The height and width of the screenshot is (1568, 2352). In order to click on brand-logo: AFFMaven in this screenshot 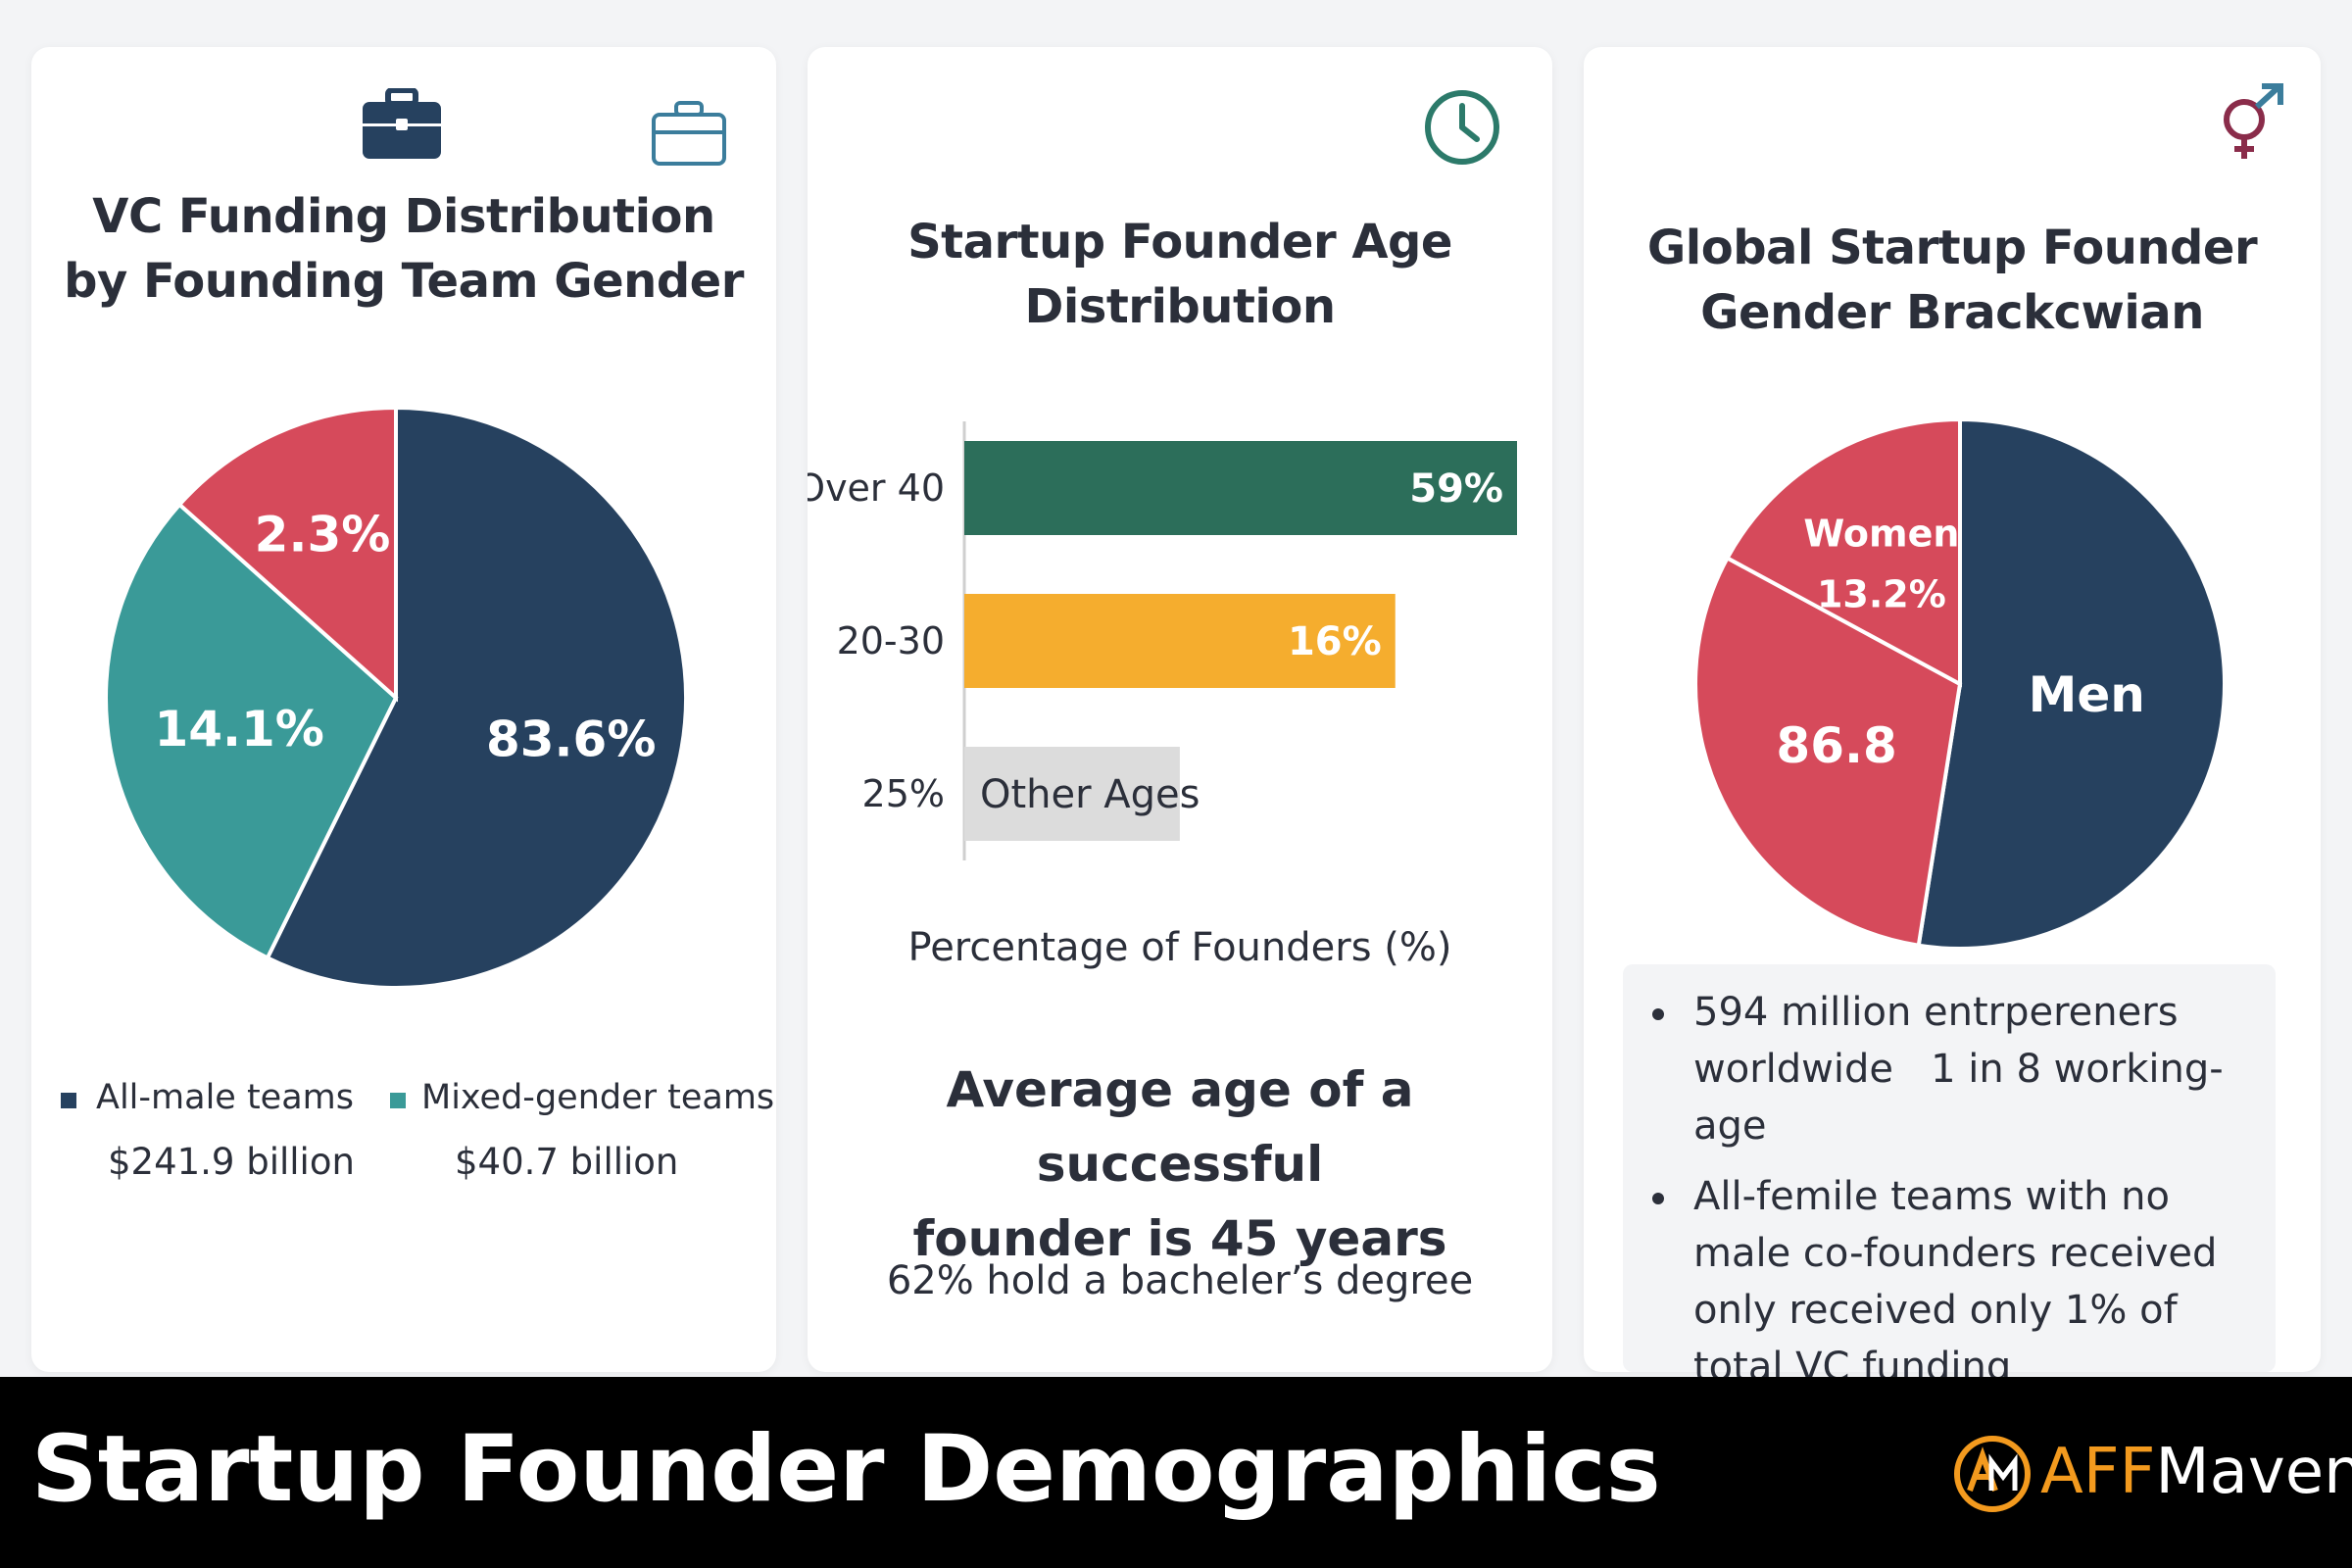, I will do `click(2152, 1472)`.